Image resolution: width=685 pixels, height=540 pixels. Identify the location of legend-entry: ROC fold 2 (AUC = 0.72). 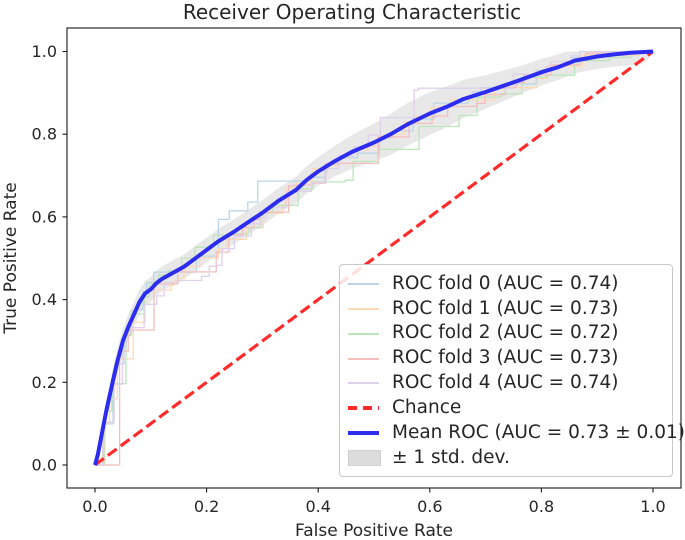
(506, 334).